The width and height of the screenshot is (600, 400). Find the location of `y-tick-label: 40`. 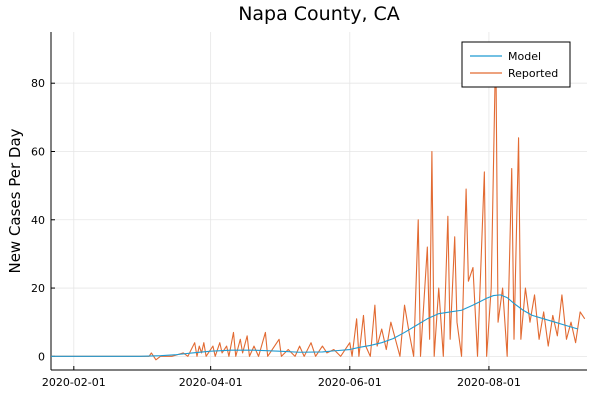

y-tick-label: 40 is located at coordinates (38, 220).